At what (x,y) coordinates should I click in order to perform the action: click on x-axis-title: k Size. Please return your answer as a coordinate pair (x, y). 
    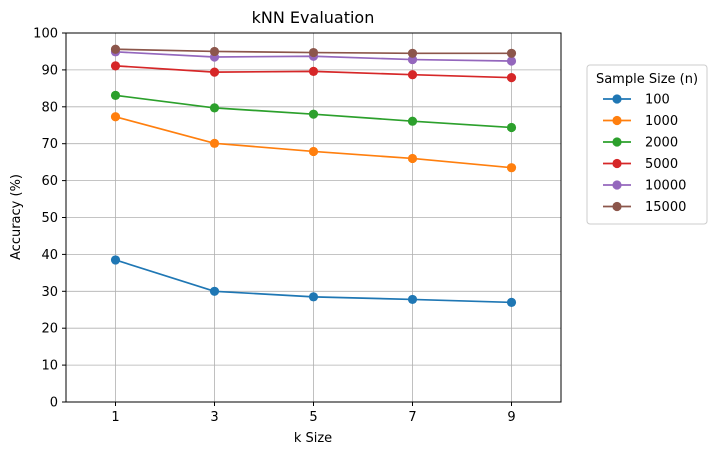
    Looking at the image, I should click on (313, 438).